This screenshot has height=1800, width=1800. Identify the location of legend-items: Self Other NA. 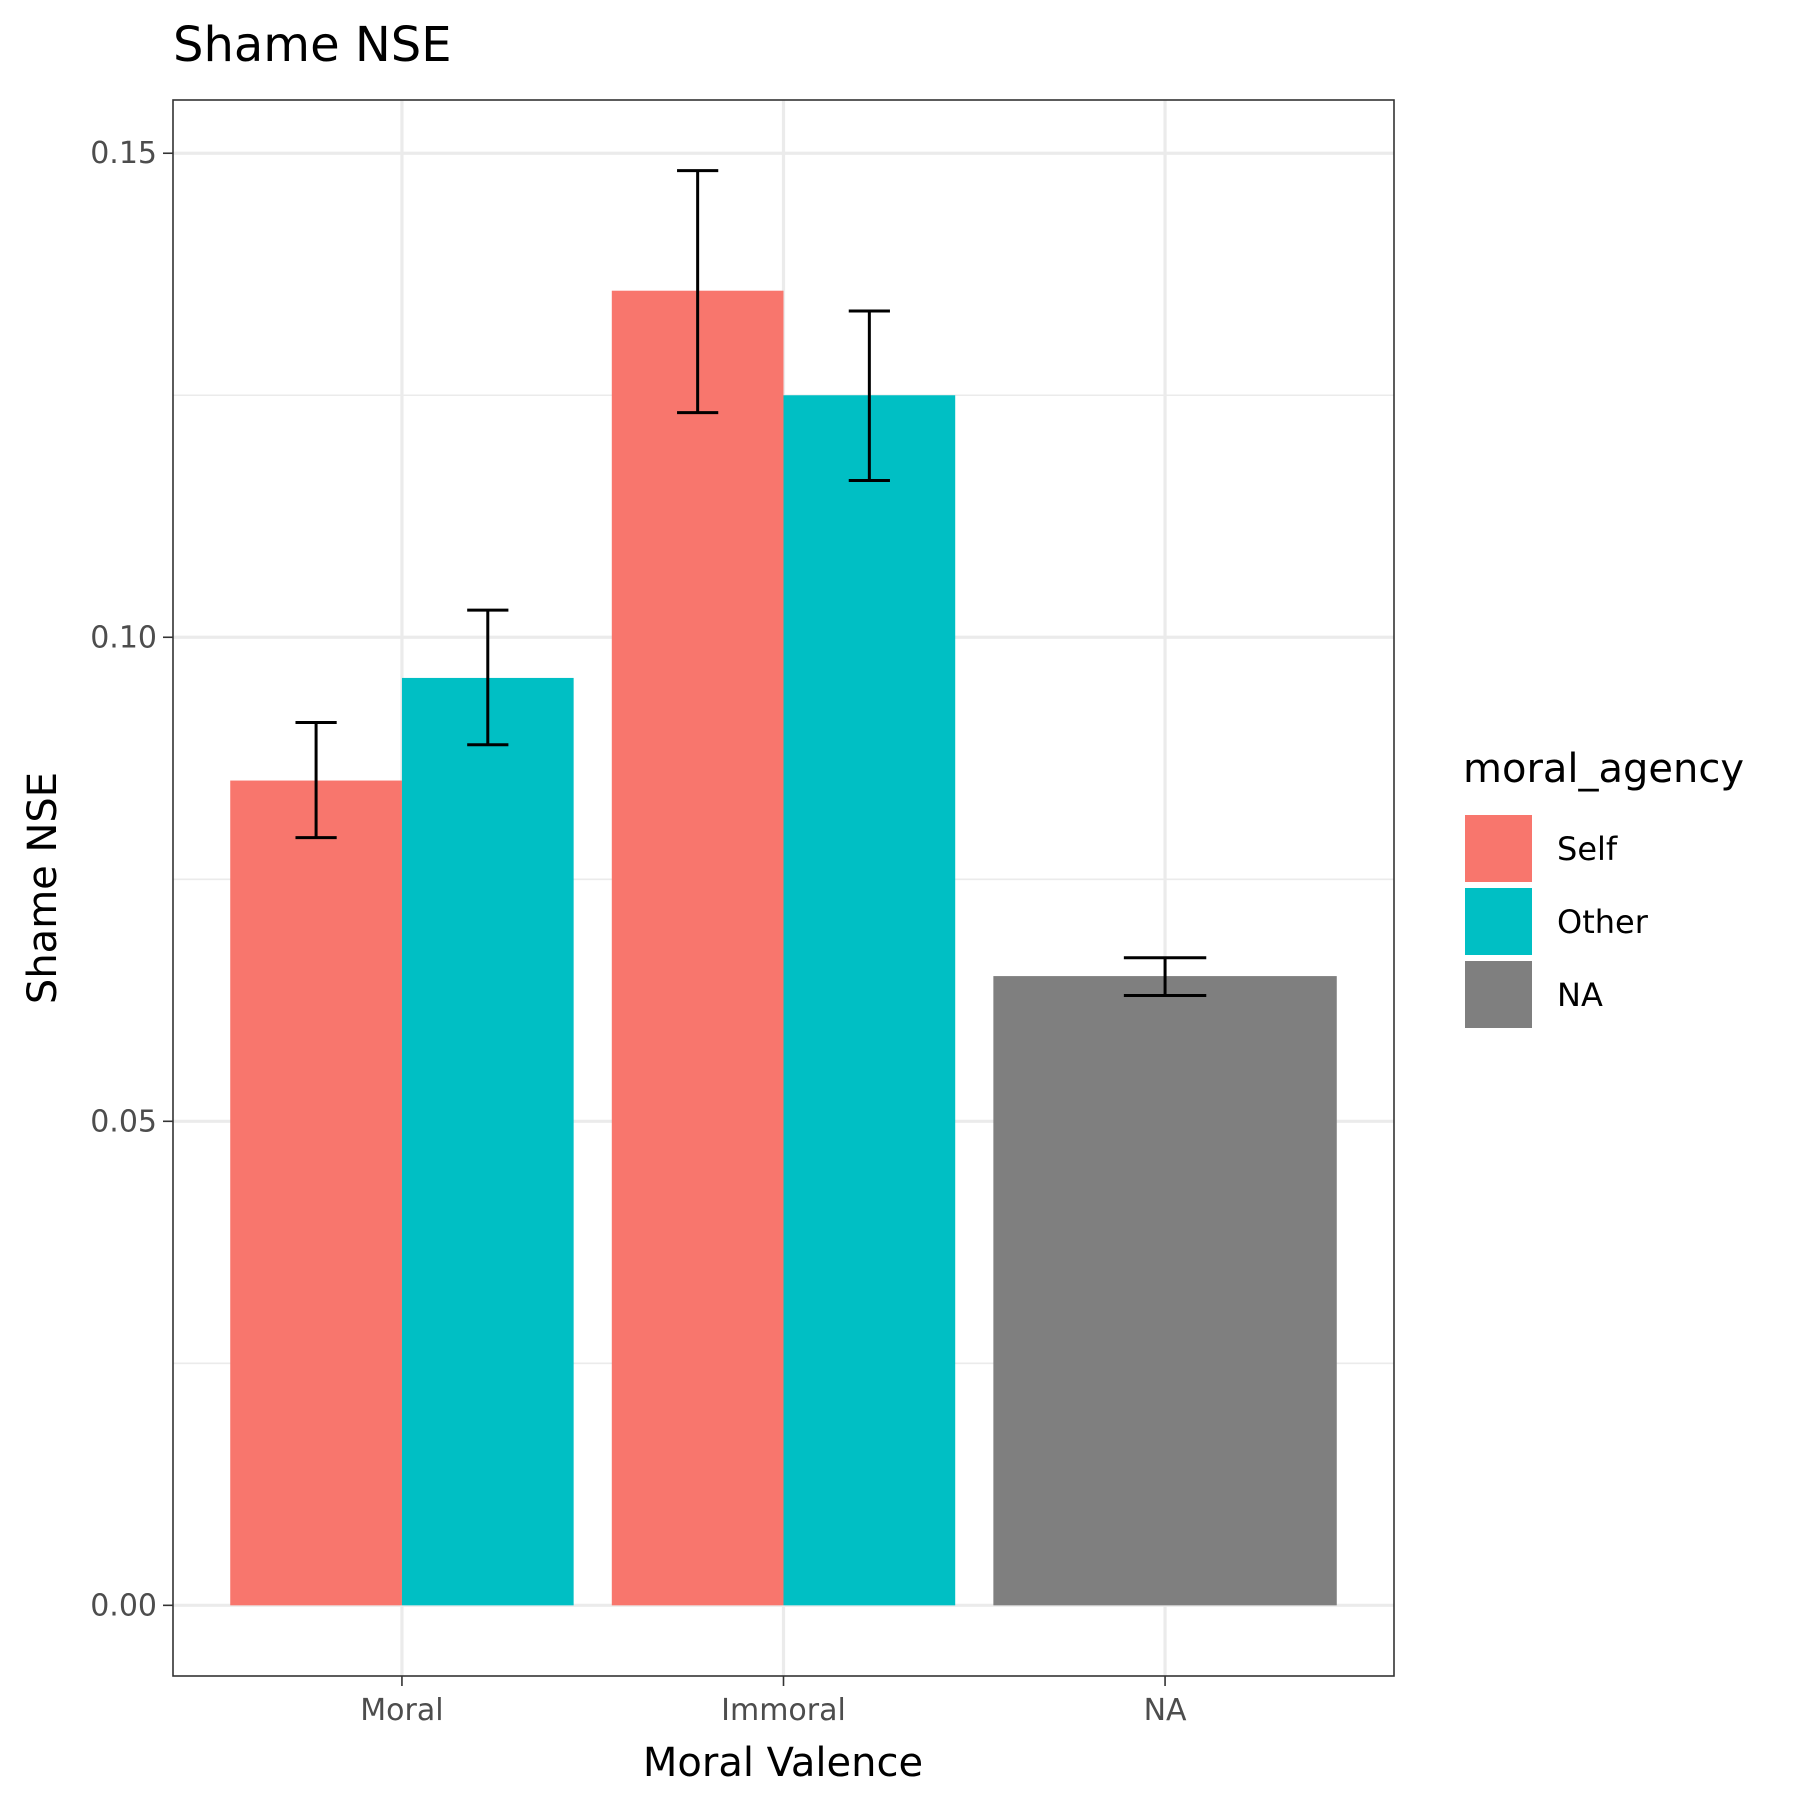
(1557, 921).